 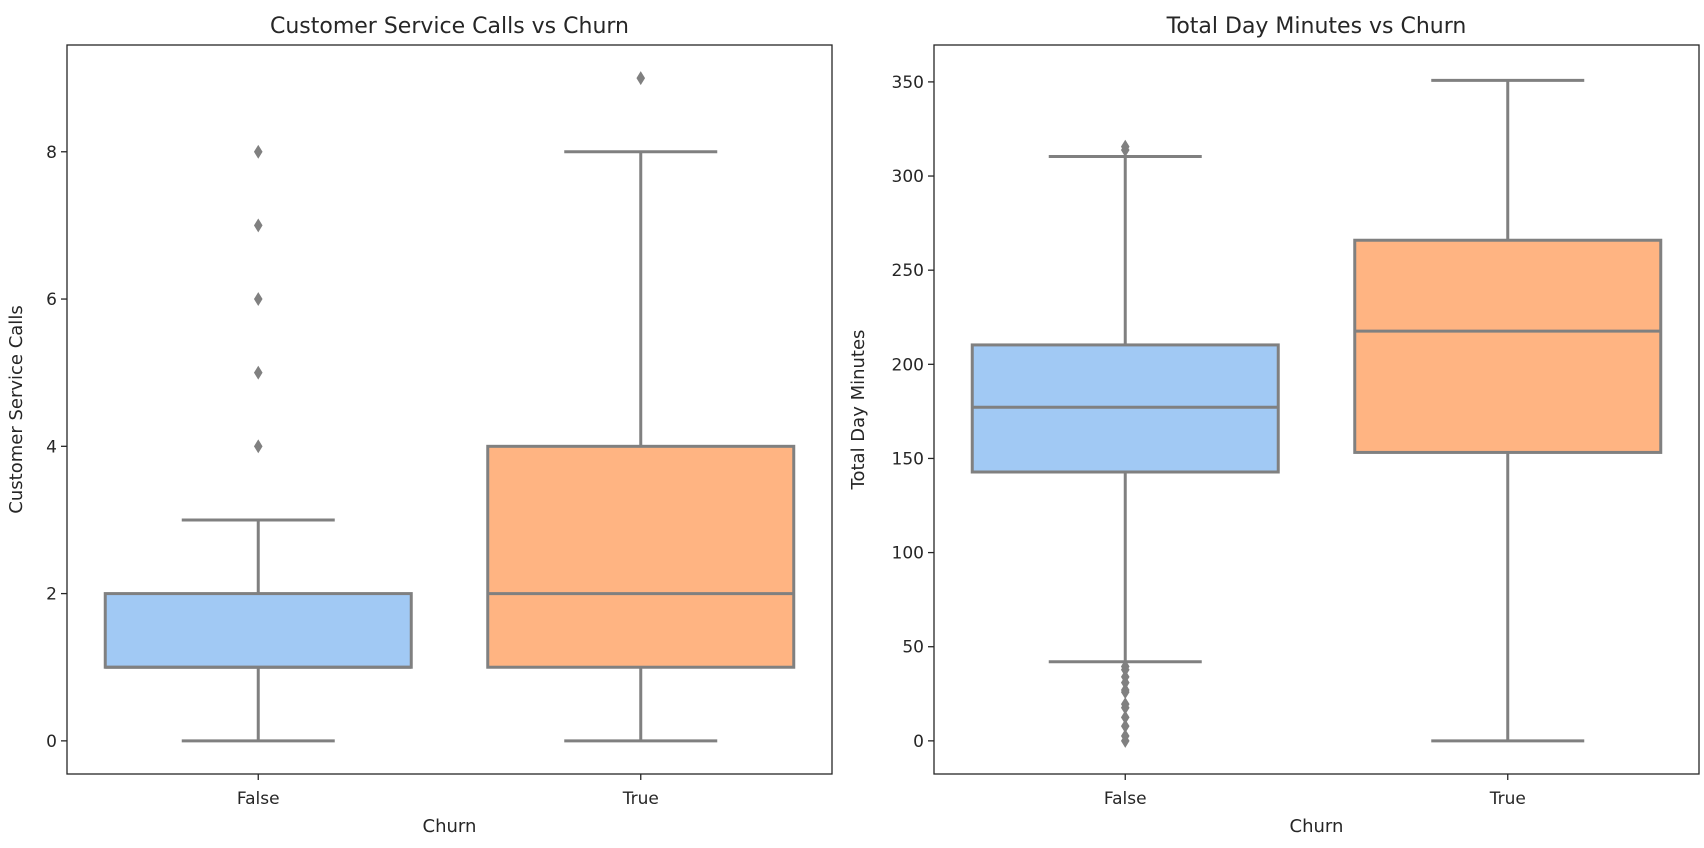 I want to click on panel1-y-tick-label: 2, so click(x=51, y=595).